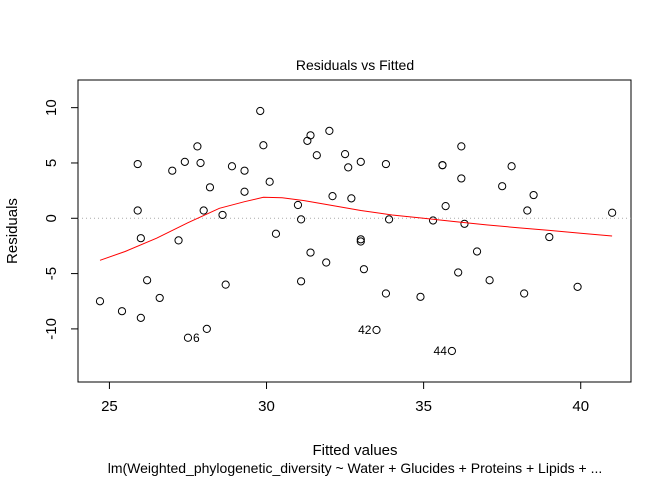 This screenshot has height=480, width=672. What do you see at coordinates (51, 107) in the screenshot?
I see `y-tick-label: 10` at bounding box center [51, 107].